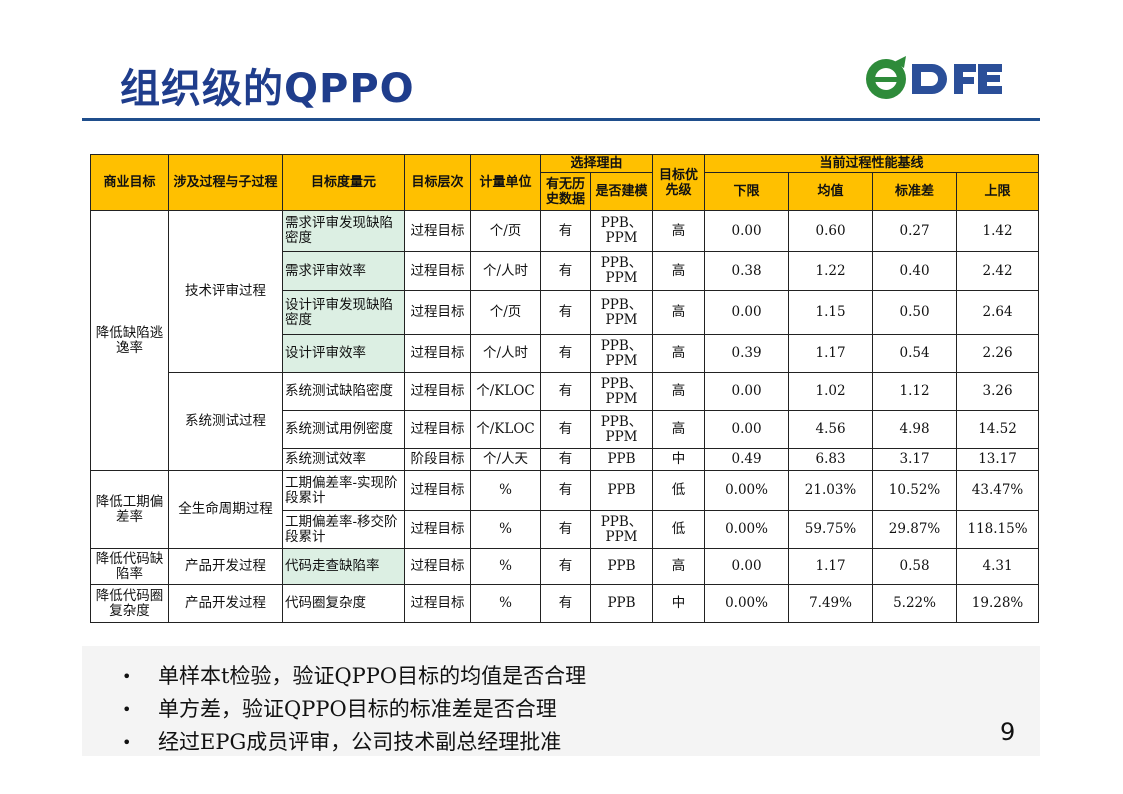 This screenshot has height=794, width=1123. What do you see at coordinates (505, 182) in the screenshot?
I see `header-unit: 计量单位` at bounding box center [505, 182].